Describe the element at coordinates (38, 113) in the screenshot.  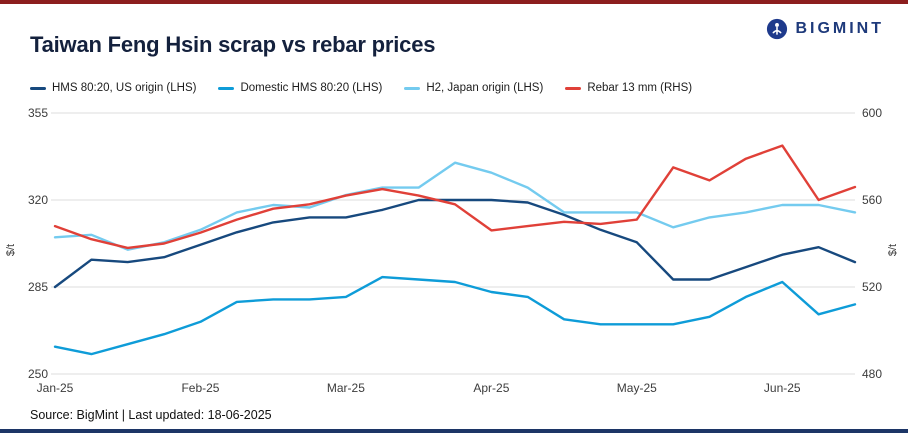
I see `left-axis-tick: 355` at that location.